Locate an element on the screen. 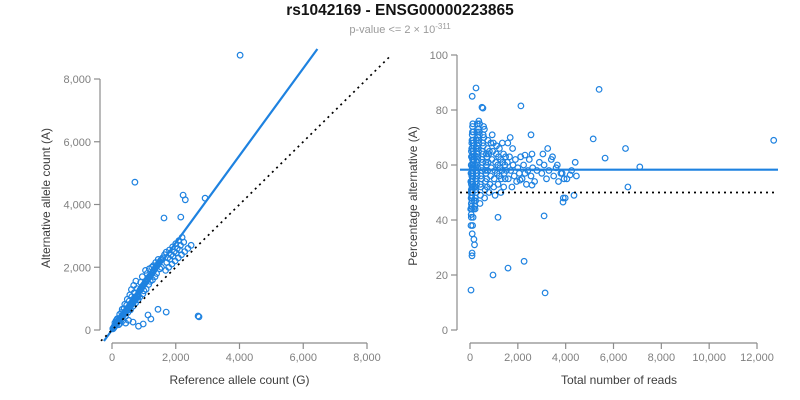  figure-title: rs1042169 - ENSG00000223865 is located at coordinates (400, 10).